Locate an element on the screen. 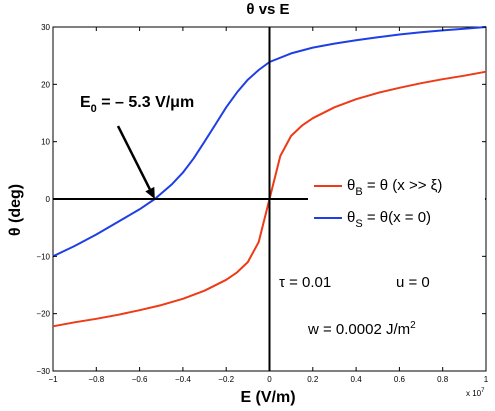 The height and width of the screenshot is (411, 495). x-tick-label: −0.2 is located at coordinates (226, 379).